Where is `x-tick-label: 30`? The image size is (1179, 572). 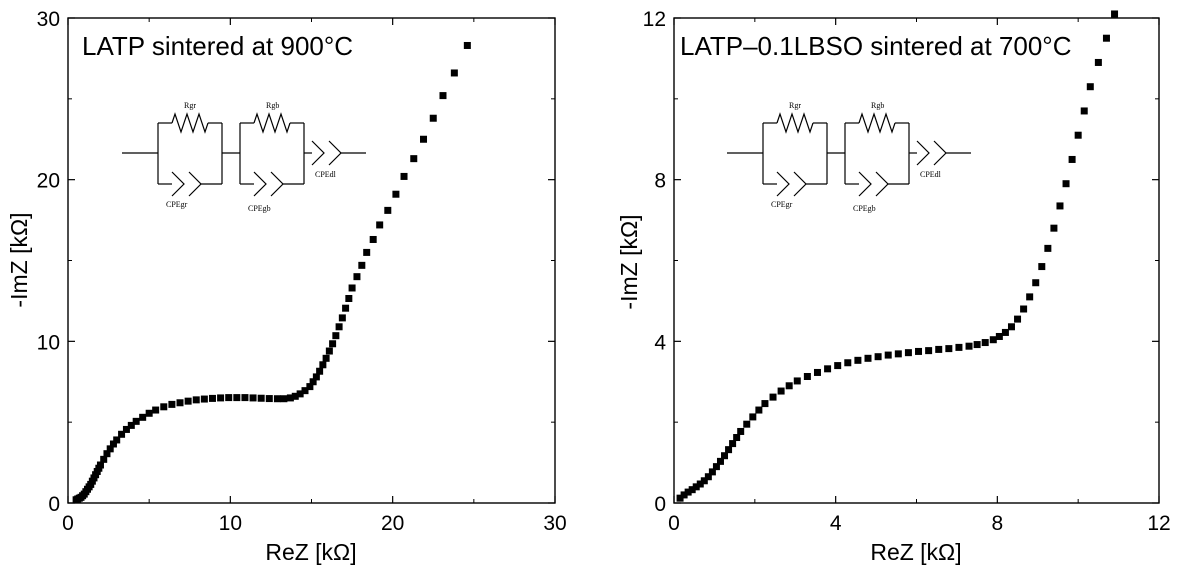 x-tick-label: 30 is located at coordinates (554, 523).